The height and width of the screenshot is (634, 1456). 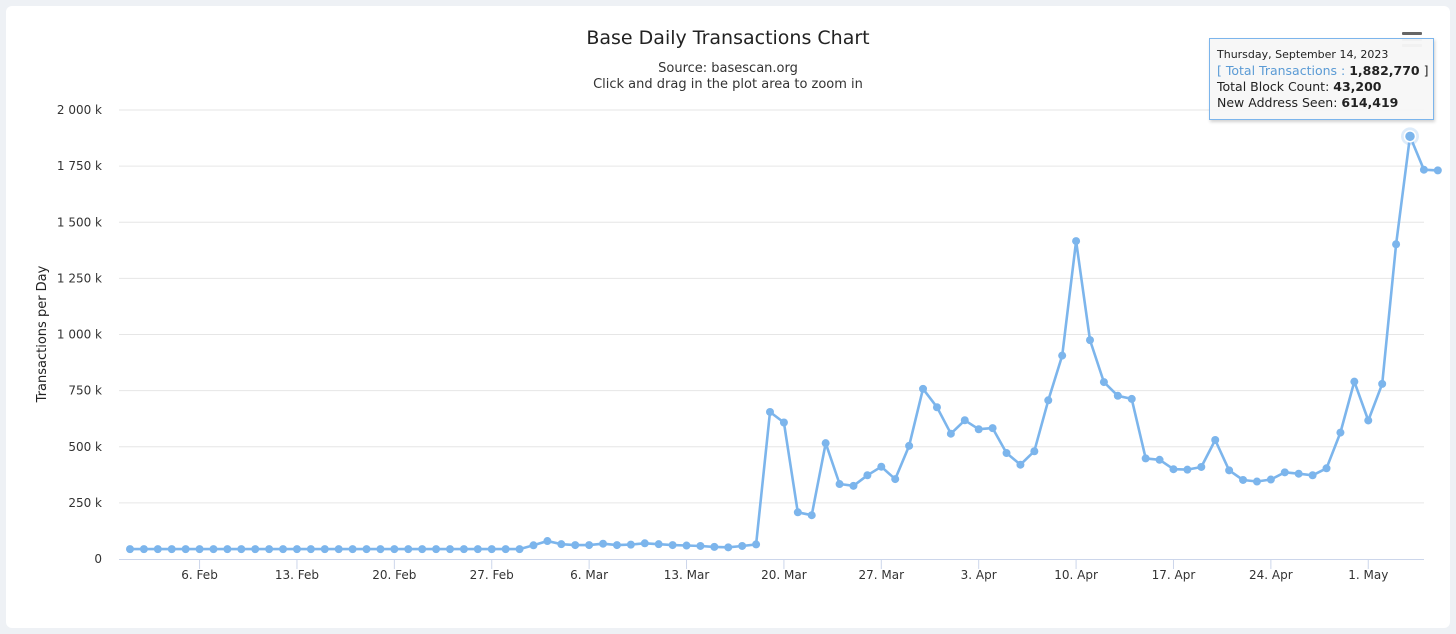 What do you see at coordinates (979, 575) in the screenshot?
I see `x-tick-label: 3. Apr` at bounding box center [979, 575].